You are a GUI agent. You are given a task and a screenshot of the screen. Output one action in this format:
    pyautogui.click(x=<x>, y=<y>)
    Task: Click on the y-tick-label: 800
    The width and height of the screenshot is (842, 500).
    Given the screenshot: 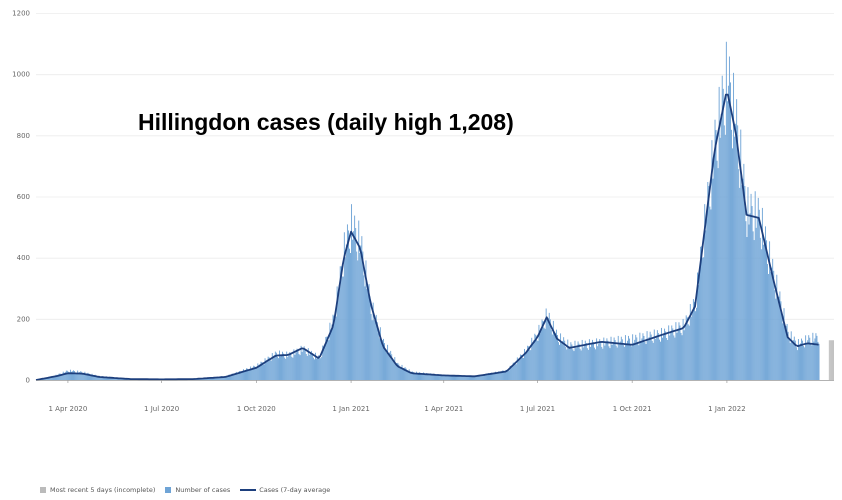 What is the action you would take?
    pyautogui.click(x=23, y=136)
    